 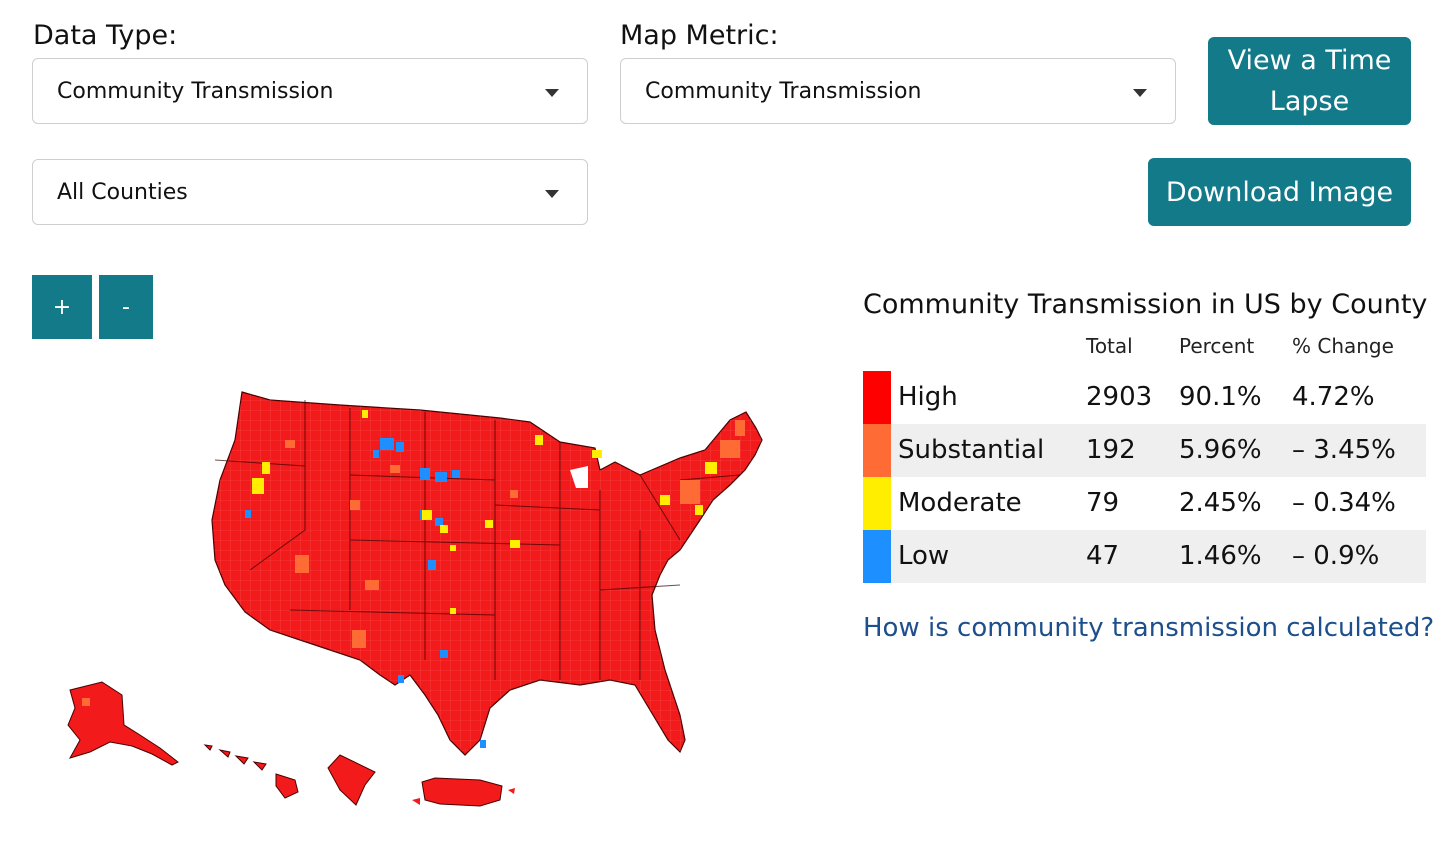 I want to click on legend-row-high: High 2903 90.1% 4.72%, so click(x=1144, y=397).